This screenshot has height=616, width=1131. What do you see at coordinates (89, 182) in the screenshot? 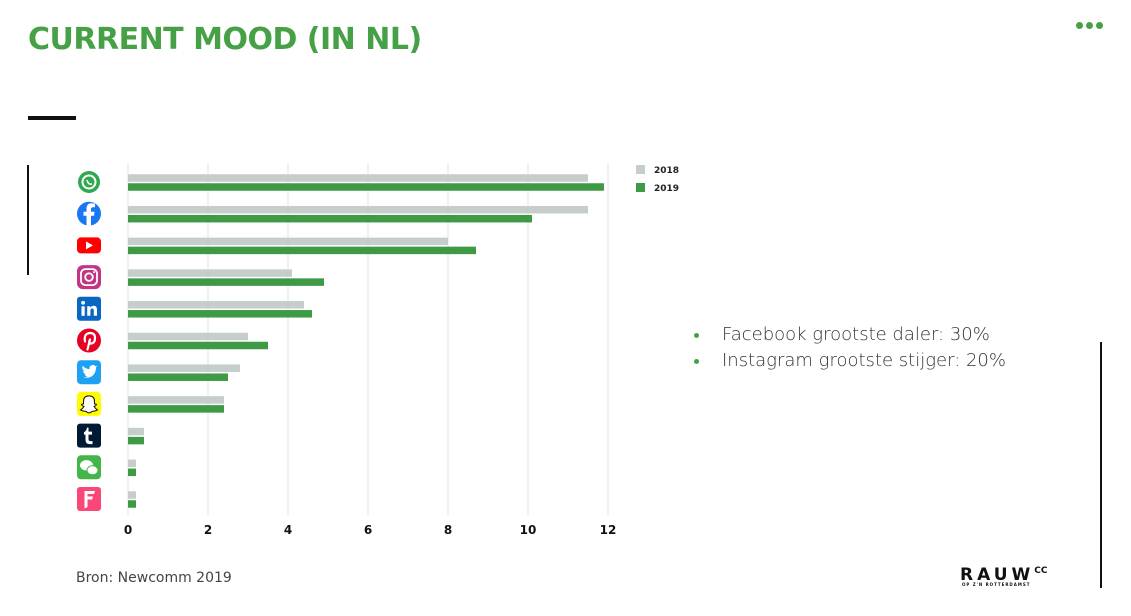
I see `whatsapp-icon` at bounding box center [89, 182].